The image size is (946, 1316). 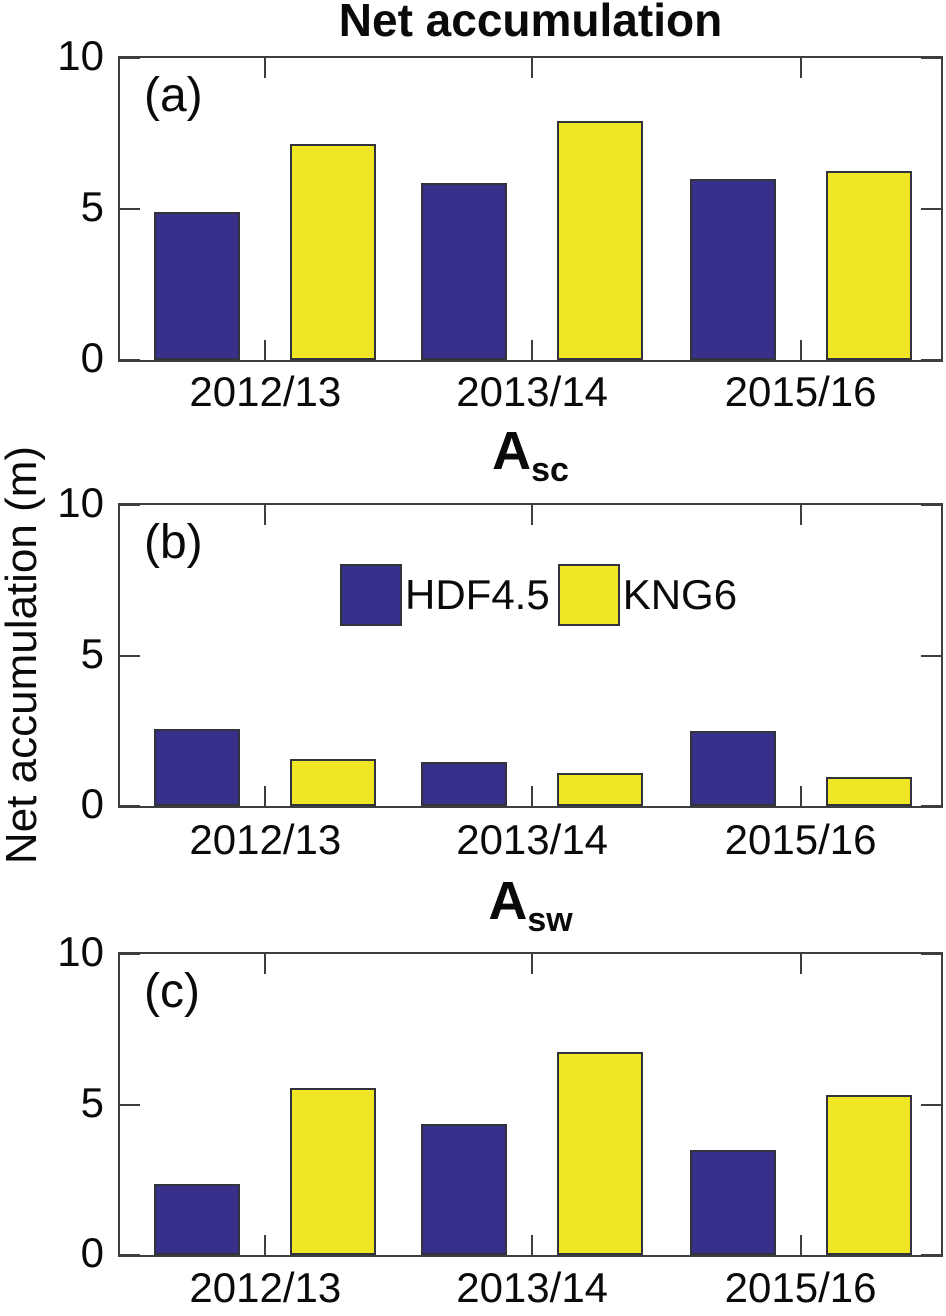 I want to click on panel-a-title: Net accumulation, so click(x=530, y=23).